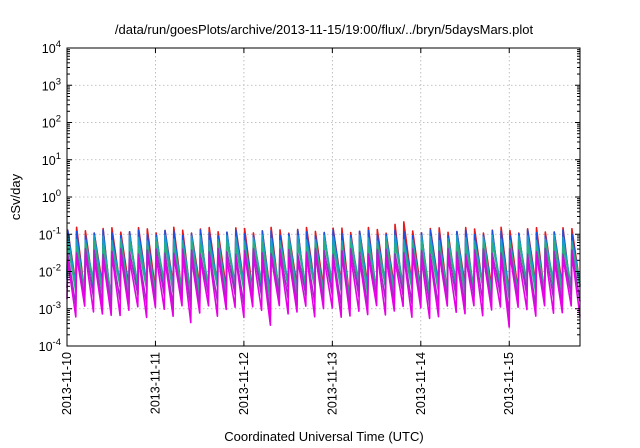  What do you see at coordinates (421, 383) in the screenshot?
I see `x-tick-label: 2013-11-14` at bounding box center [421, 383].